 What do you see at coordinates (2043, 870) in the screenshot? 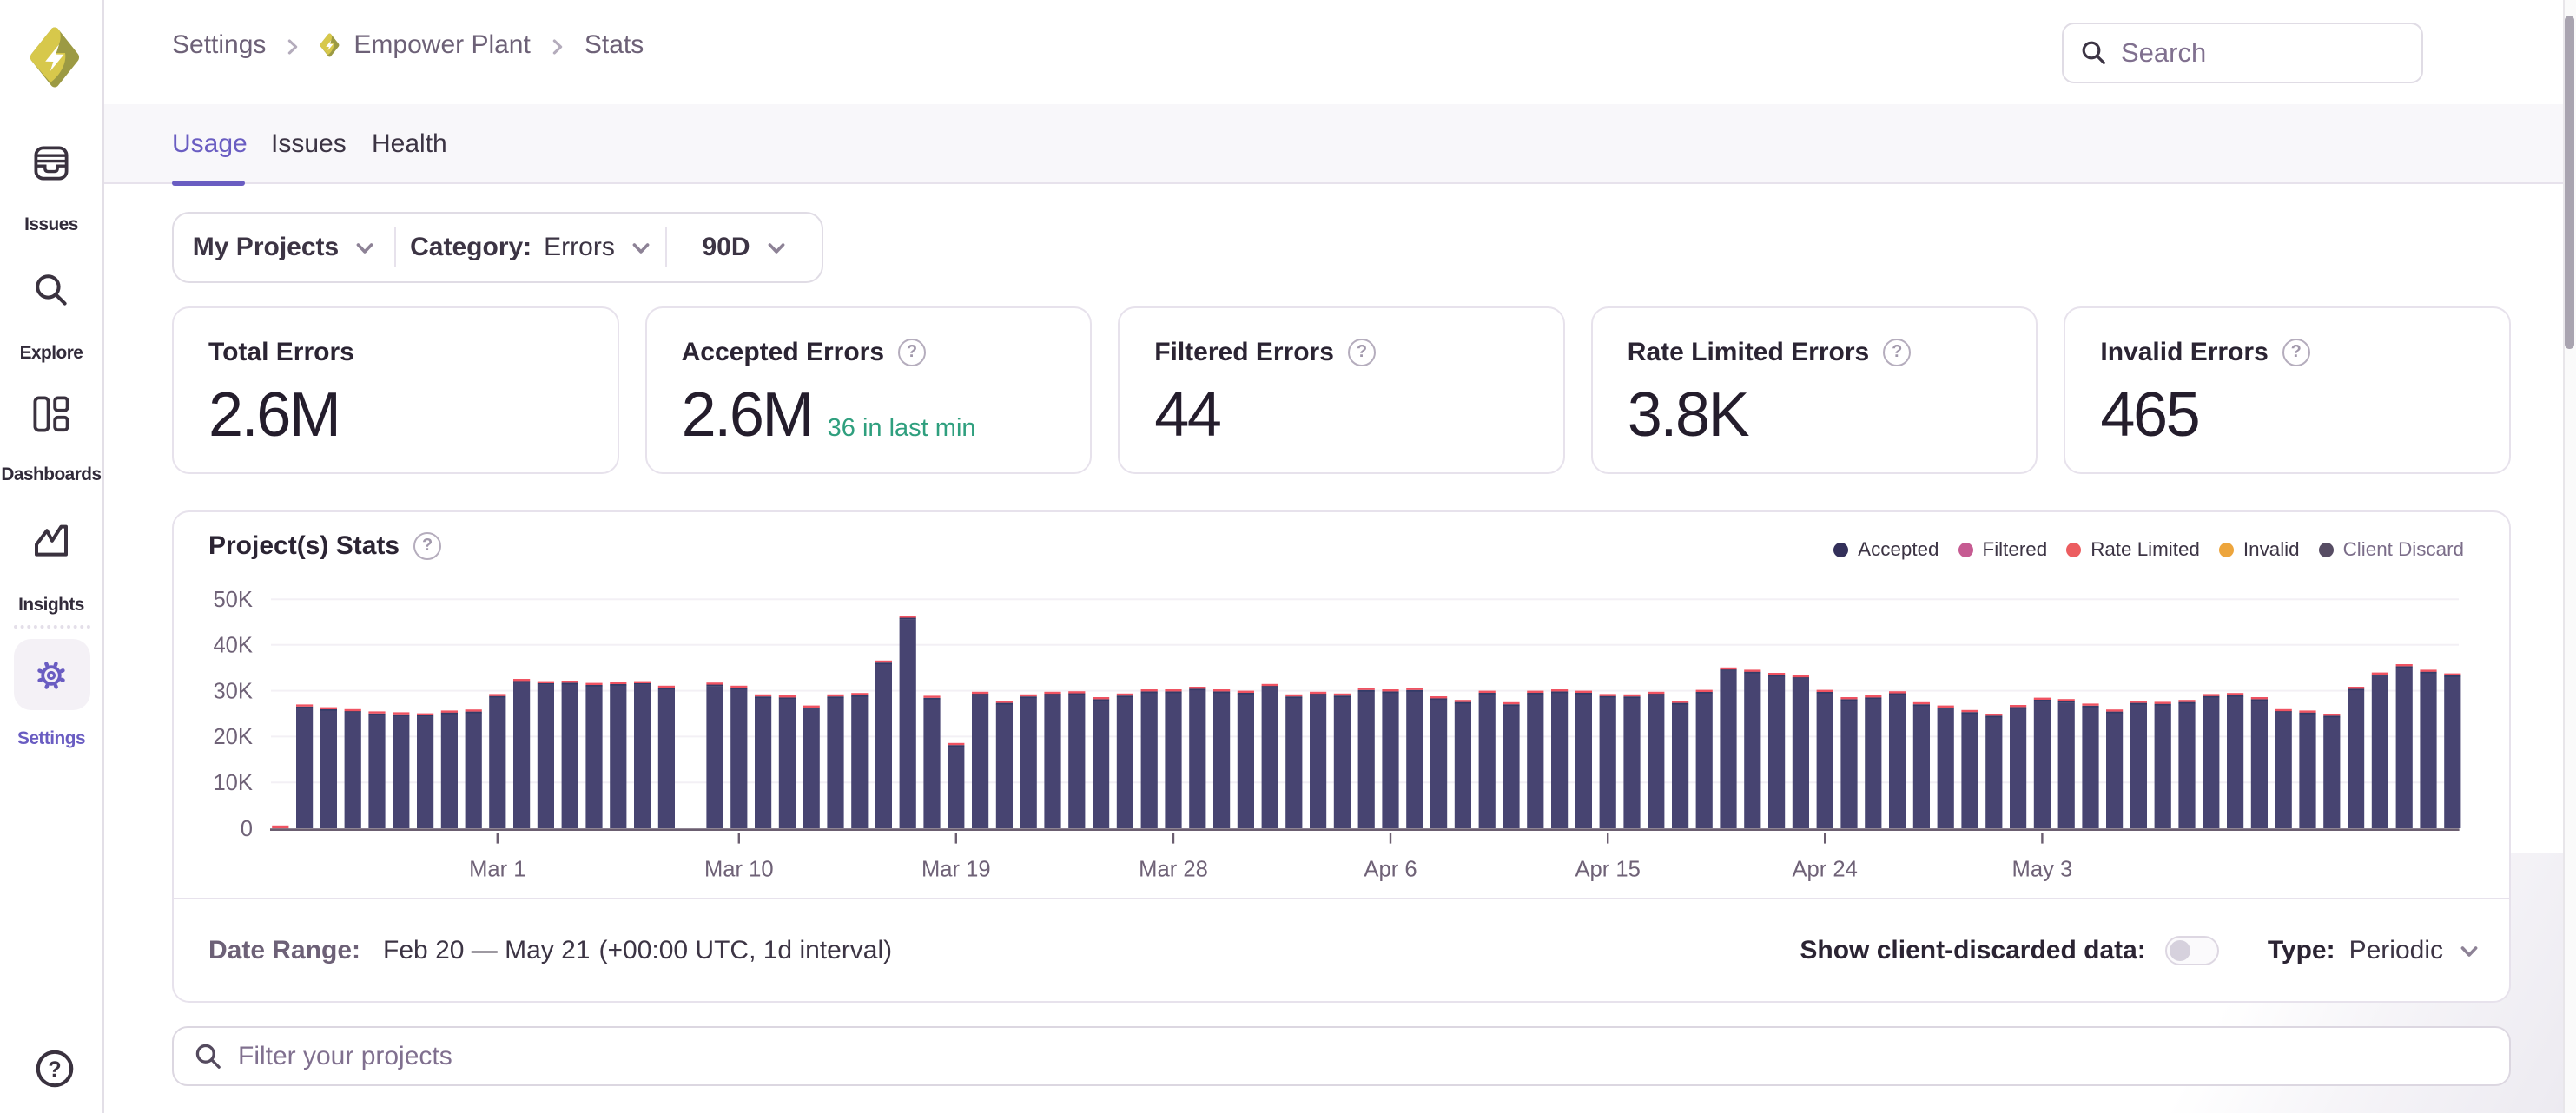
I see `svg-text: May 3` at bounding box center [2043, 870].